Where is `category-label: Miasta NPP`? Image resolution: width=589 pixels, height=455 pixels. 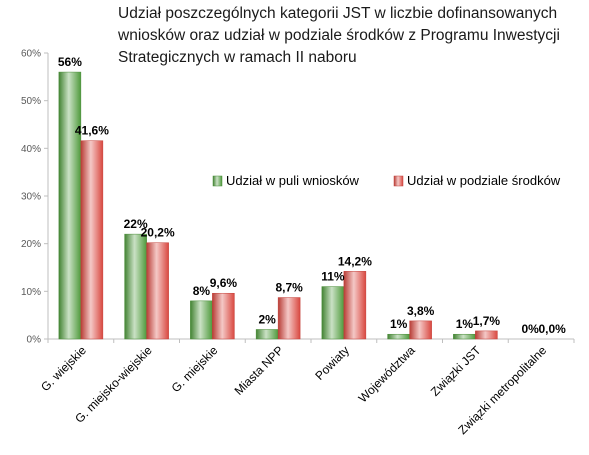
category-label: Miasta NPP is located at coordinates (259, 370).